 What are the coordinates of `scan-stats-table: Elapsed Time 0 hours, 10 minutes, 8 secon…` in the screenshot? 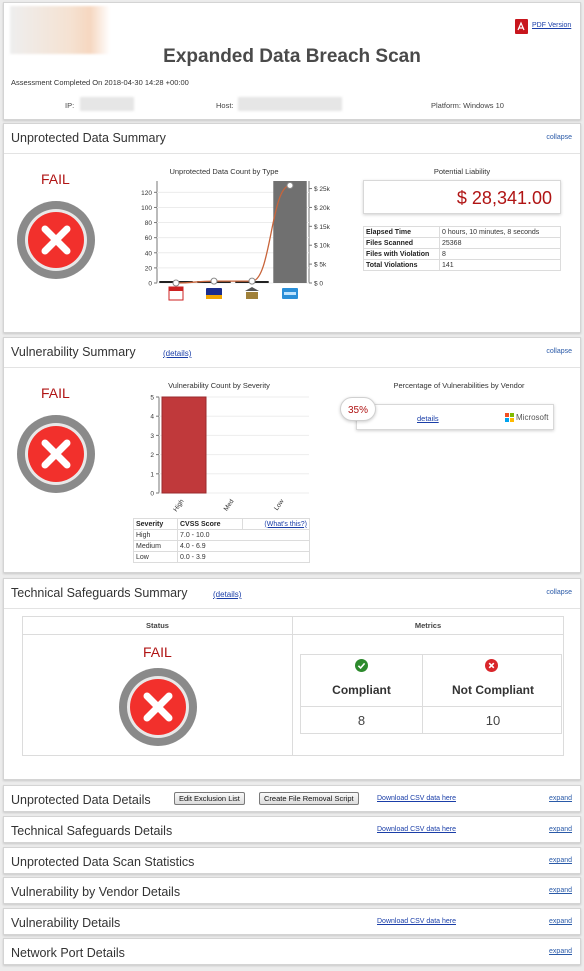 It's located at (462, 248).